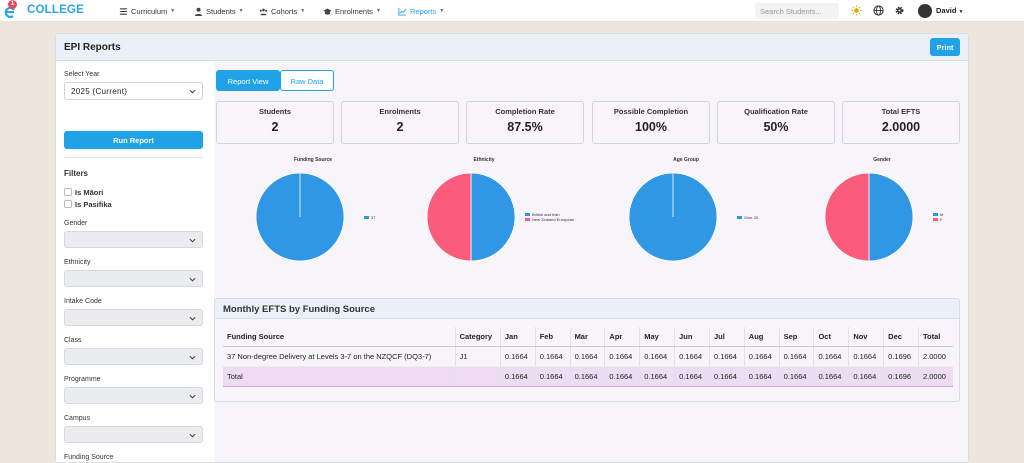 The height and width of the screenshot is (463, 1024). I want to click on graduation-cap-icon, so click(327, 11).